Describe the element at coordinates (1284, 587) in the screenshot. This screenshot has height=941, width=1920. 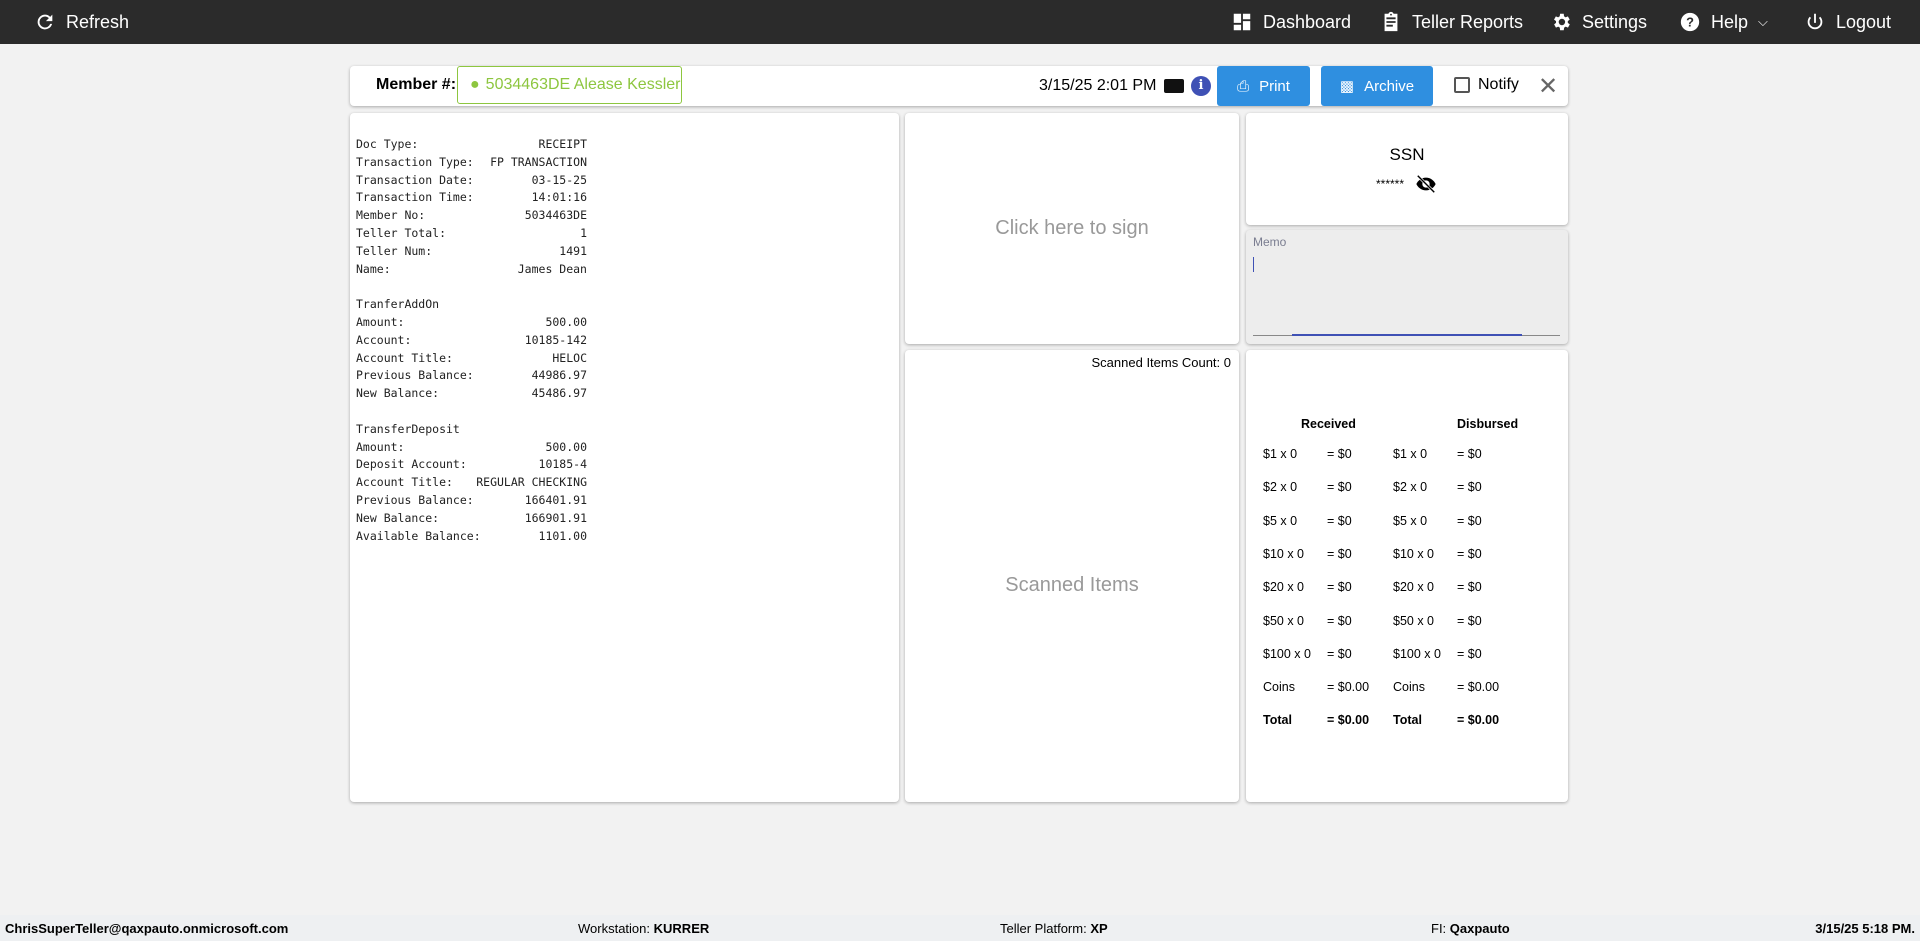
I see `received-denomination: $20 x 0` at that location.